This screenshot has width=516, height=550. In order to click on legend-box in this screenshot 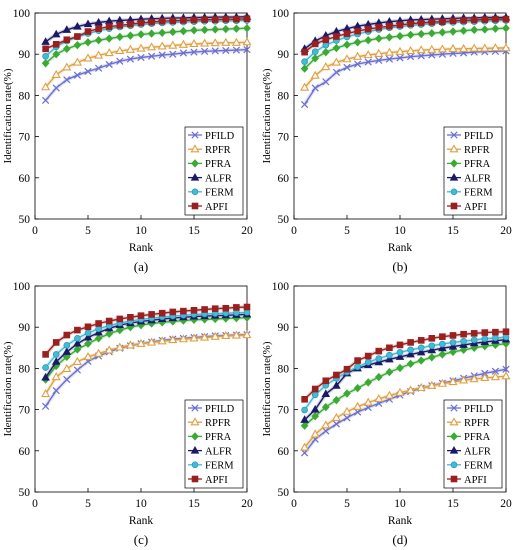, I will do `click(214, 171)`.